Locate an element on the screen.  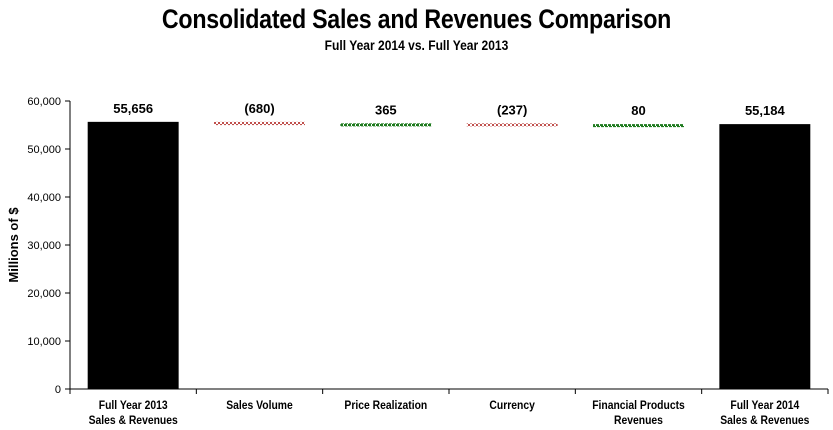
x-category-label-line: Sales Volume is located at coordinates (259, 406).